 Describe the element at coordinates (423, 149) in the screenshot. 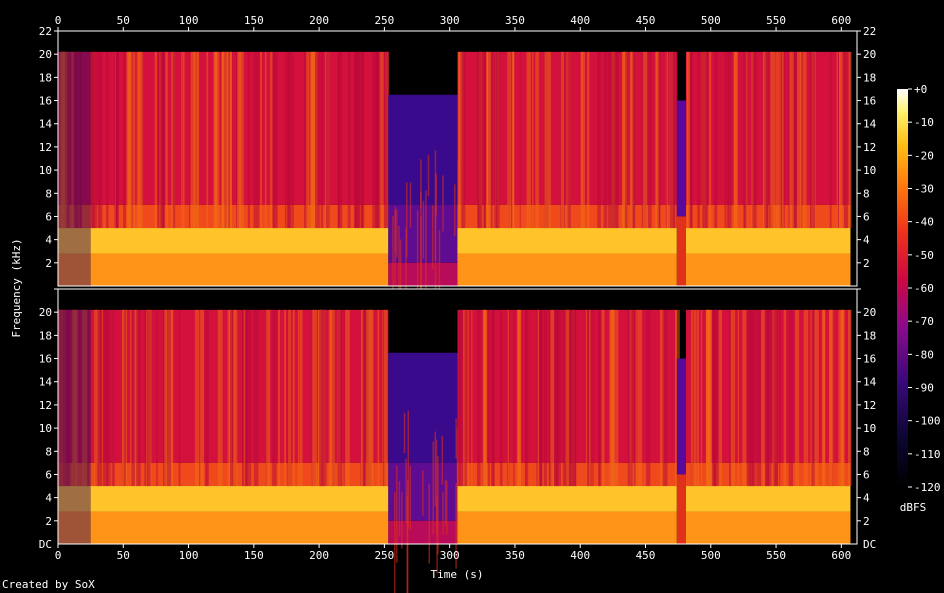

I see `quiet-high-band` at that location.